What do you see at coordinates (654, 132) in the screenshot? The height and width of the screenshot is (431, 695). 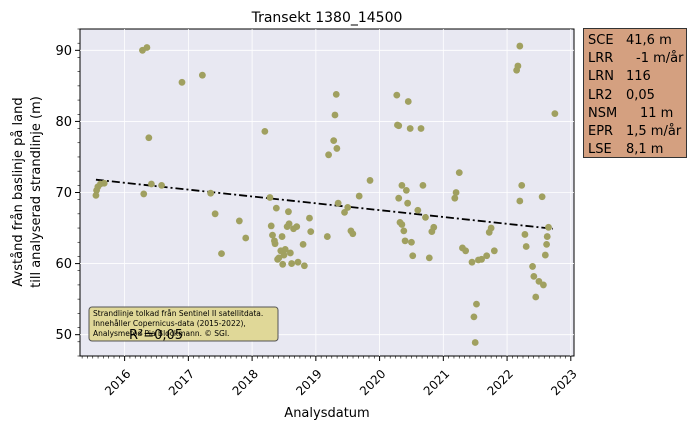 I see `stat-value: 1,5 m/år` at bounding box center [654, 132].